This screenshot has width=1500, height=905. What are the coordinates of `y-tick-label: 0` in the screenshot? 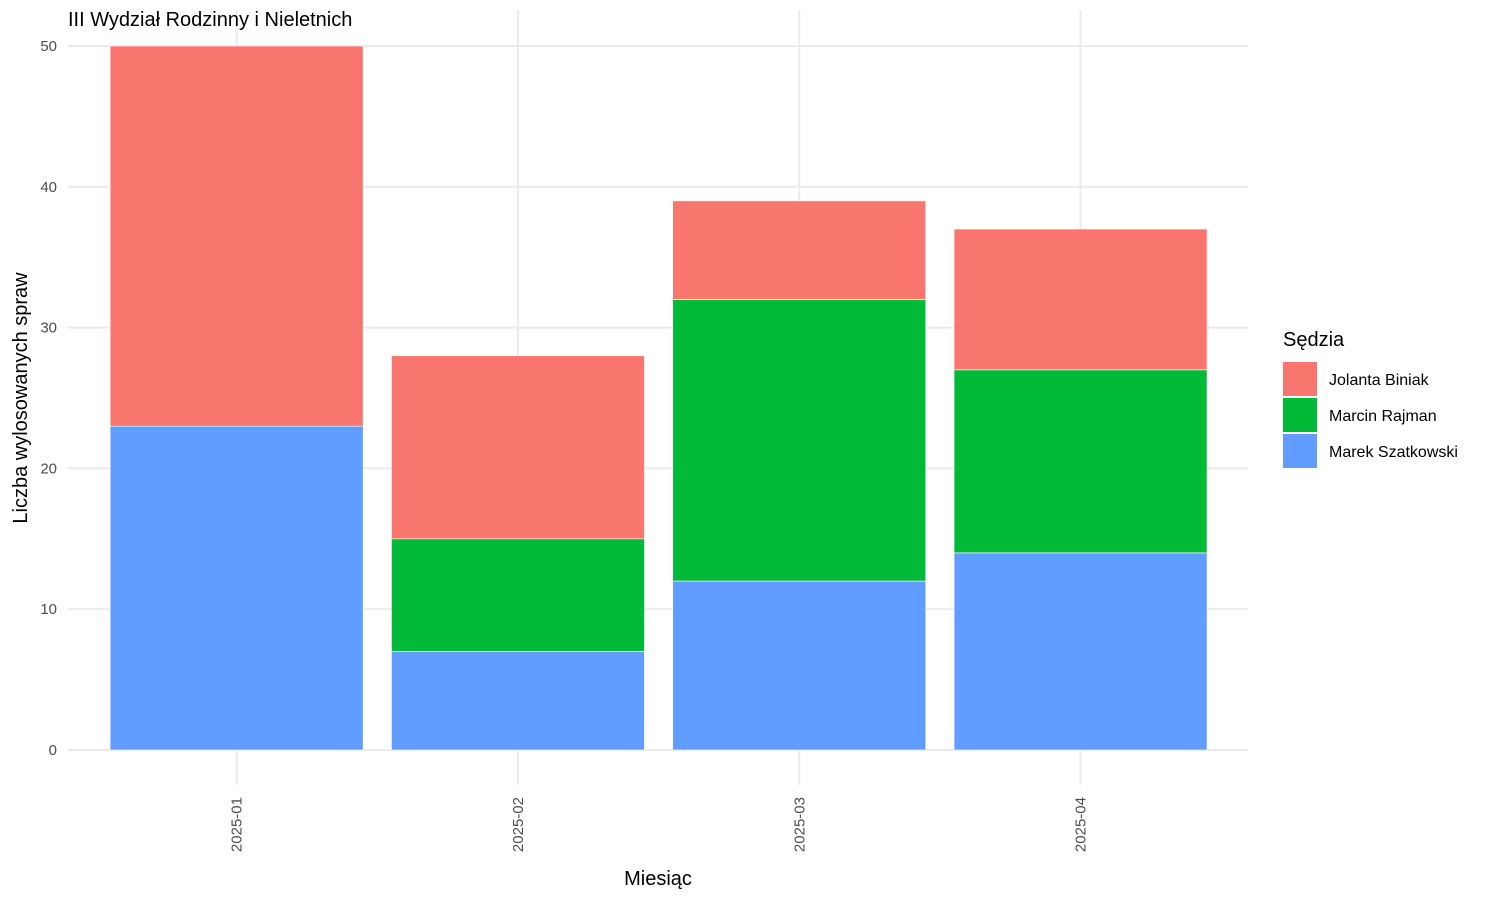 It's located at (53, 750).